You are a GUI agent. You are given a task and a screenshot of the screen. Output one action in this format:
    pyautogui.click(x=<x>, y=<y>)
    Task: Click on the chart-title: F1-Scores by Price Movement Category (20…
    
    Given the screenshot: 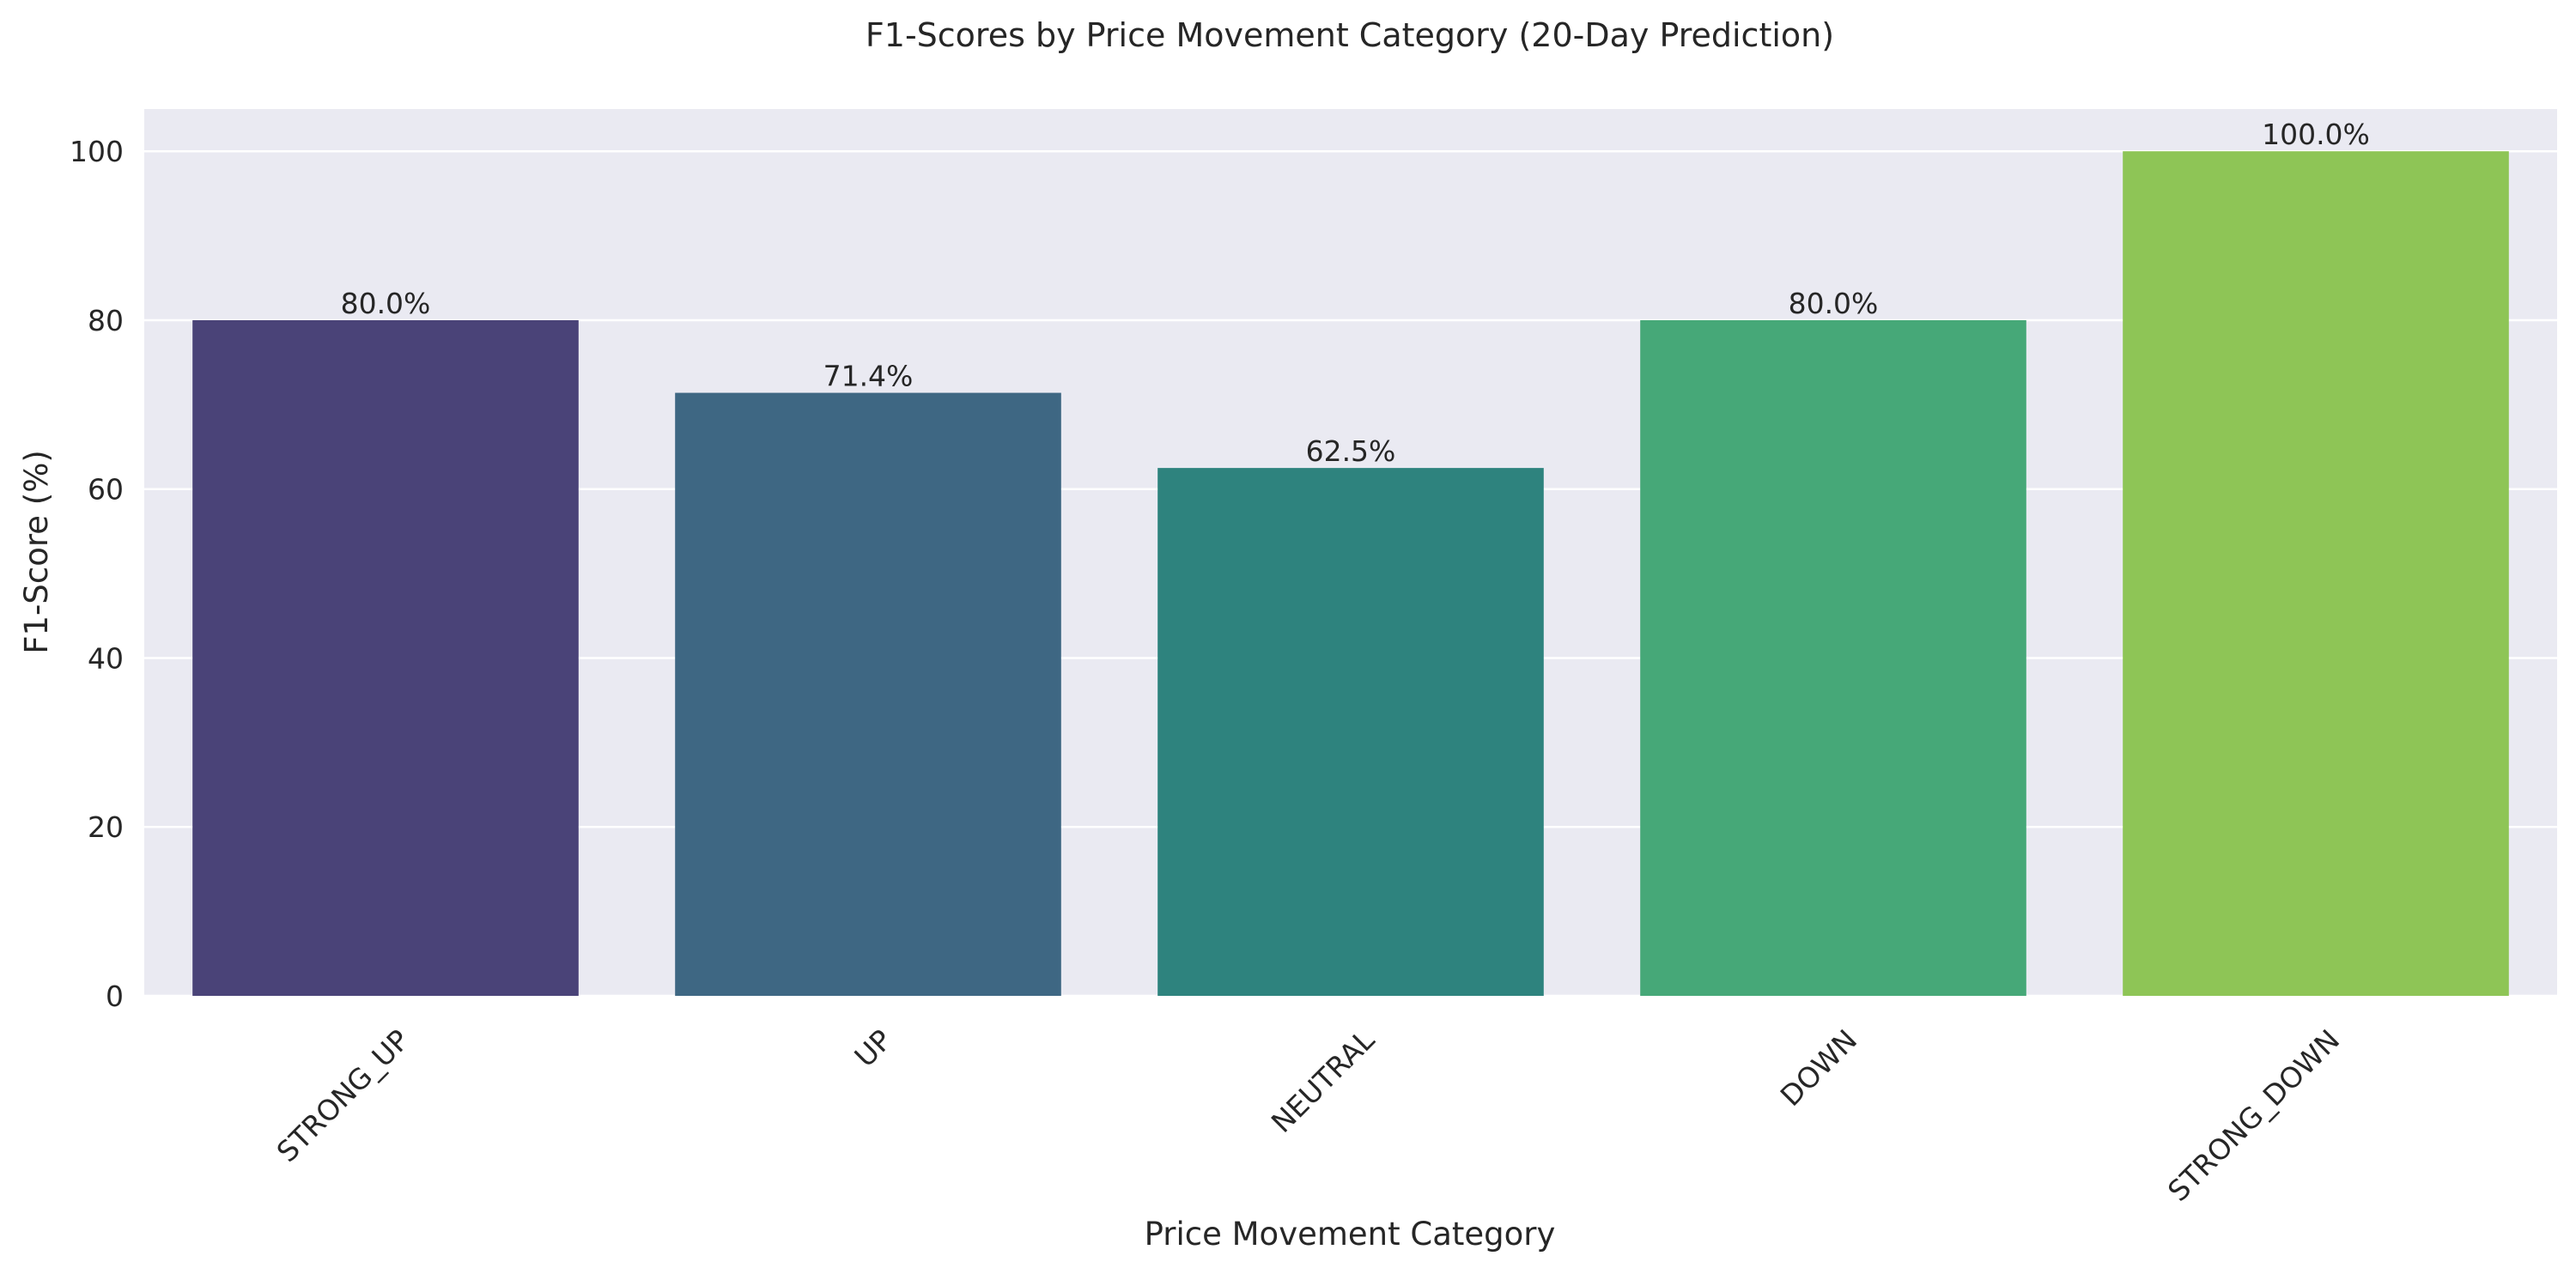 What is the action you would take?
    pyautogui.click(x=1350, y=35)
    